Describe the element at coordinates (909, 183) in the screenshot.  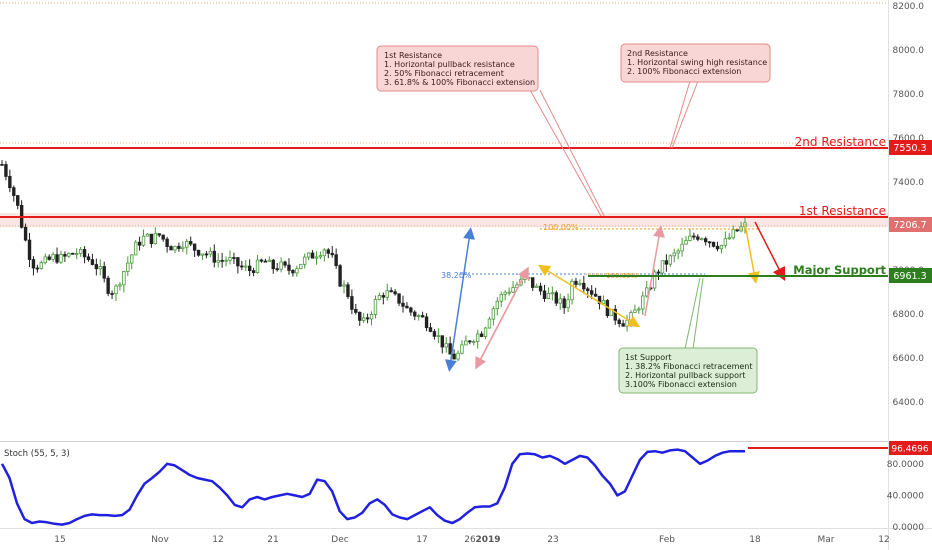
I see `price-tick-label: 7400.0` at that location.